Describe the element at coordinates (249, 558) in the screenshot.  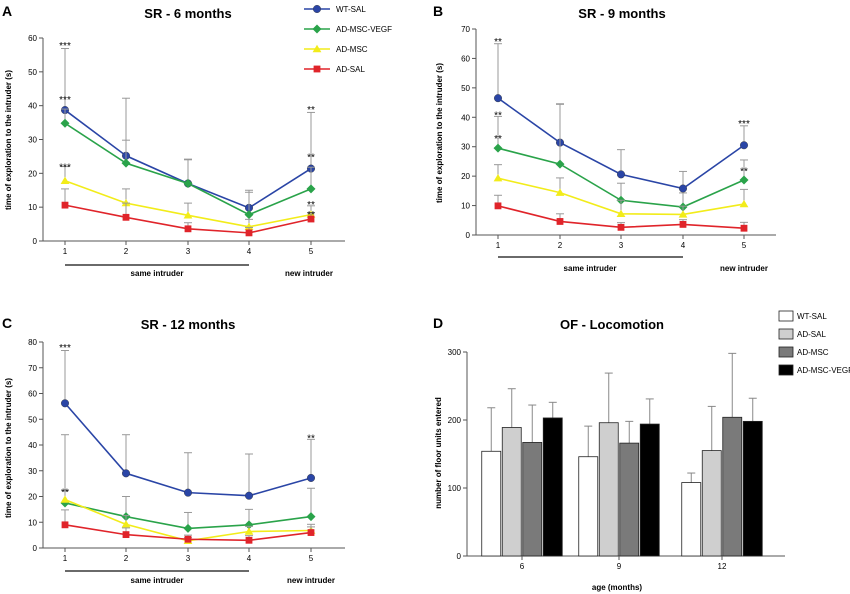
I see `x-tick-label: 4` at that location.